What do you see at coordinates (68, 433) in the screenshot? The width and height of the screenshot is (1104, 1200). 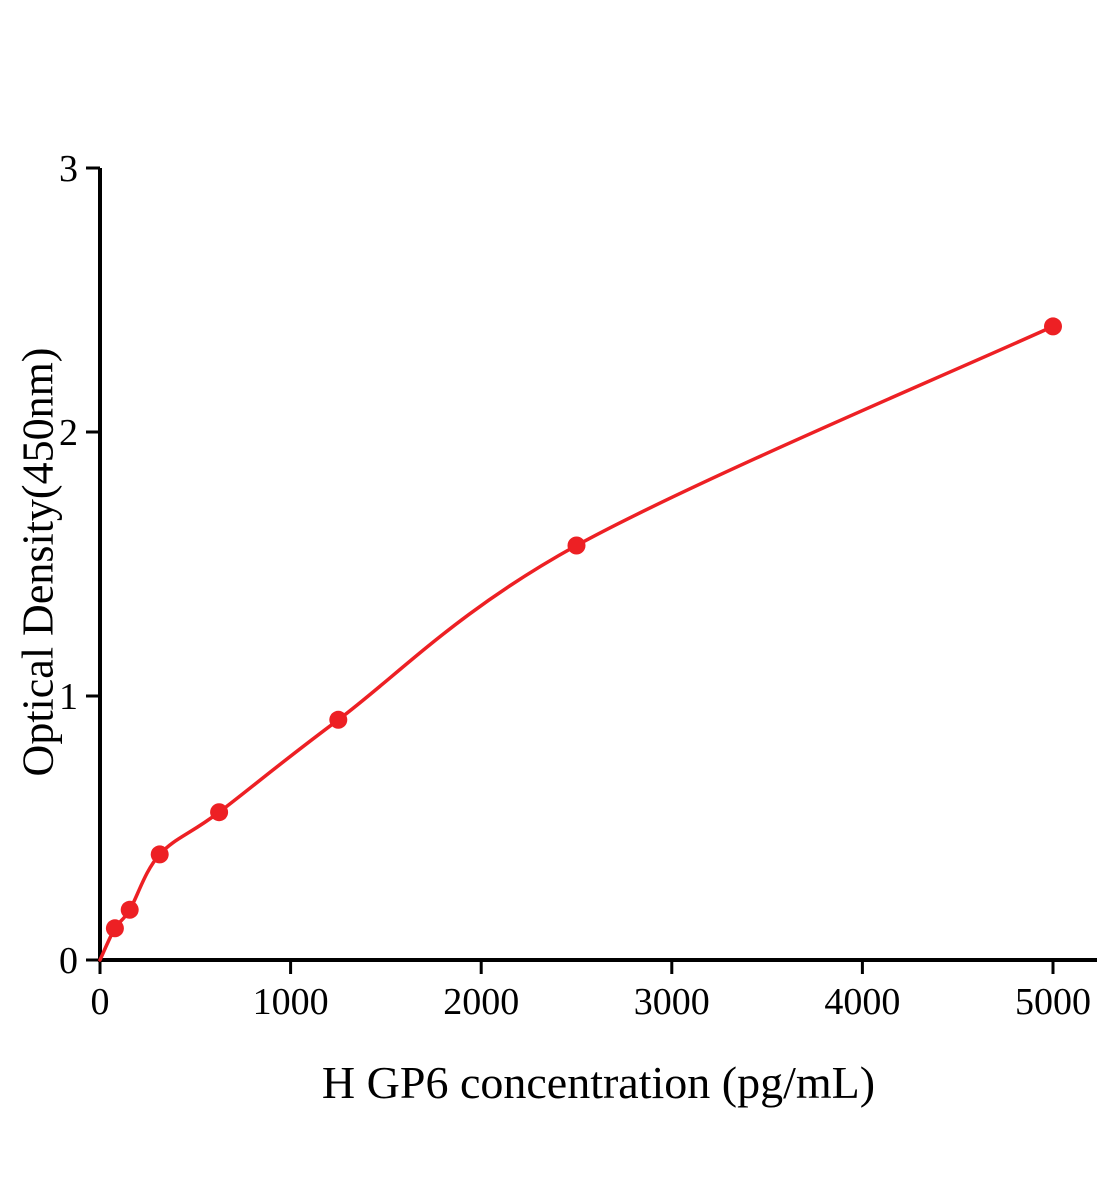 I see `y-tick-label: 2` at bounding box center [68, 433].